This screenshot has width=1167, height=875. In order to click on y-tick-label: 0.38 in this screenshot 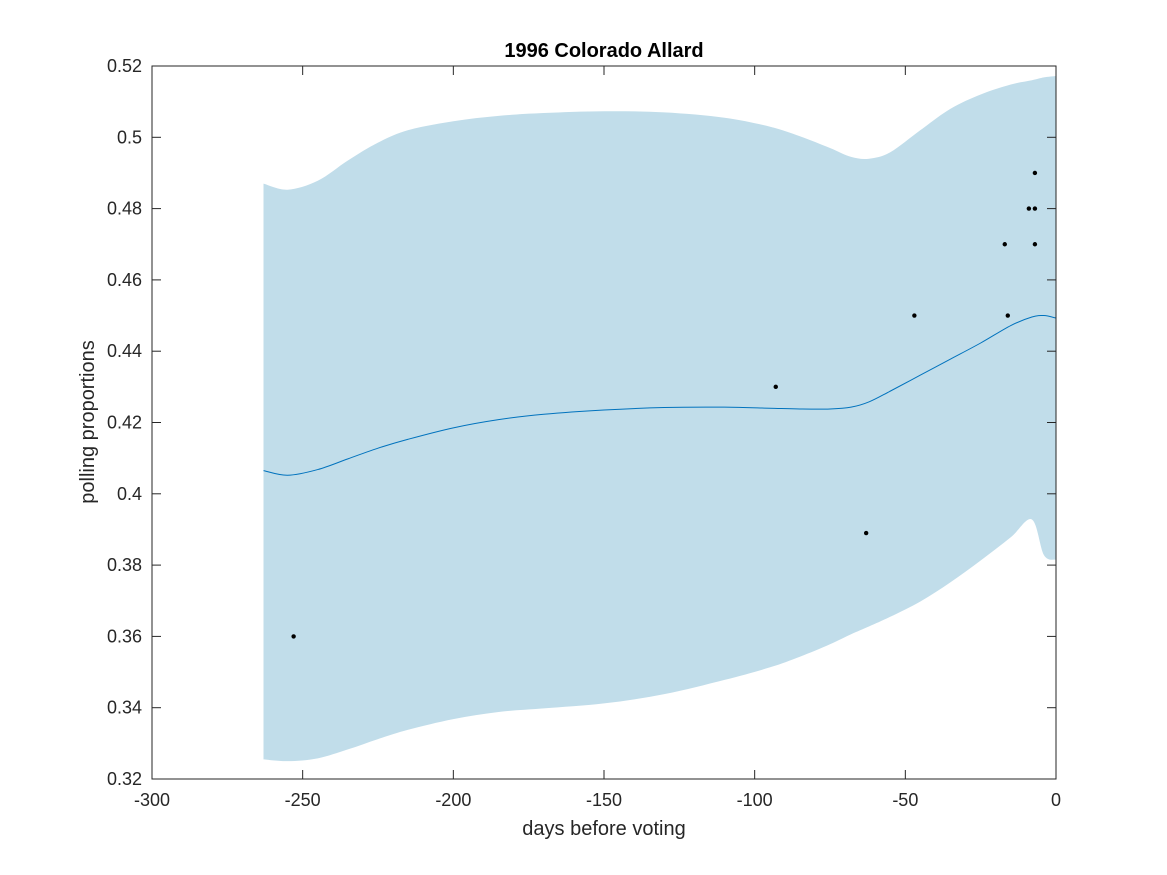, I will do `click(124, 565)`.